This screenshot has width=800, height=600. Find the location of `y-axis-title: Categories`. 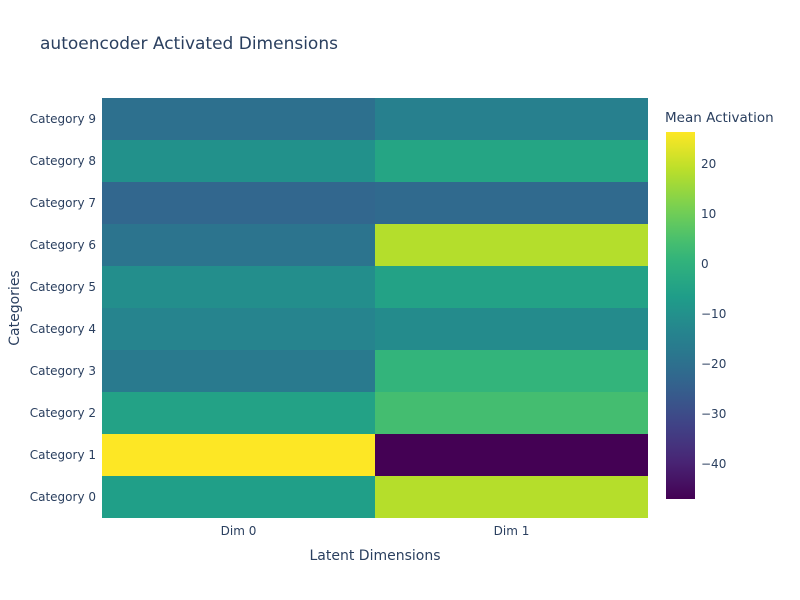

y-axis-title: Categories is located at coordinates (15, 308).